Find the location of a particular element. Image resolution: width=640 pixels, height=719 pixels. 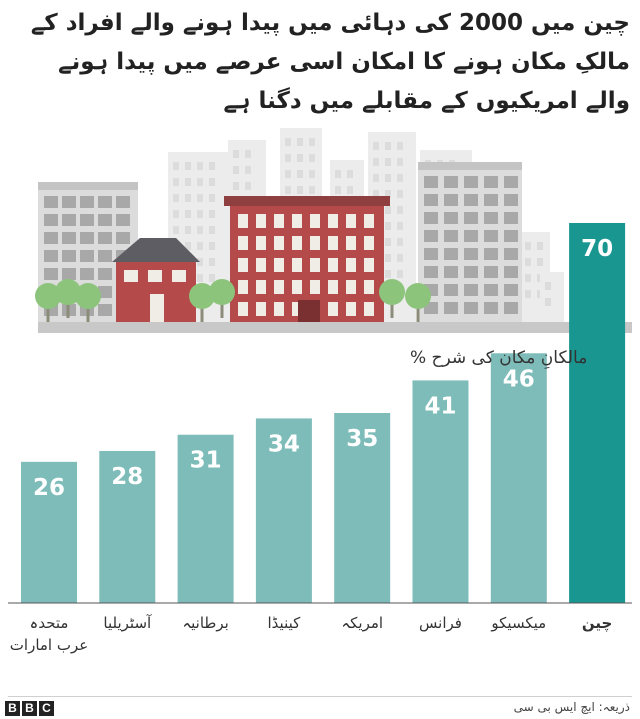

category-label: فرانس is located at coordinates (440, 623).